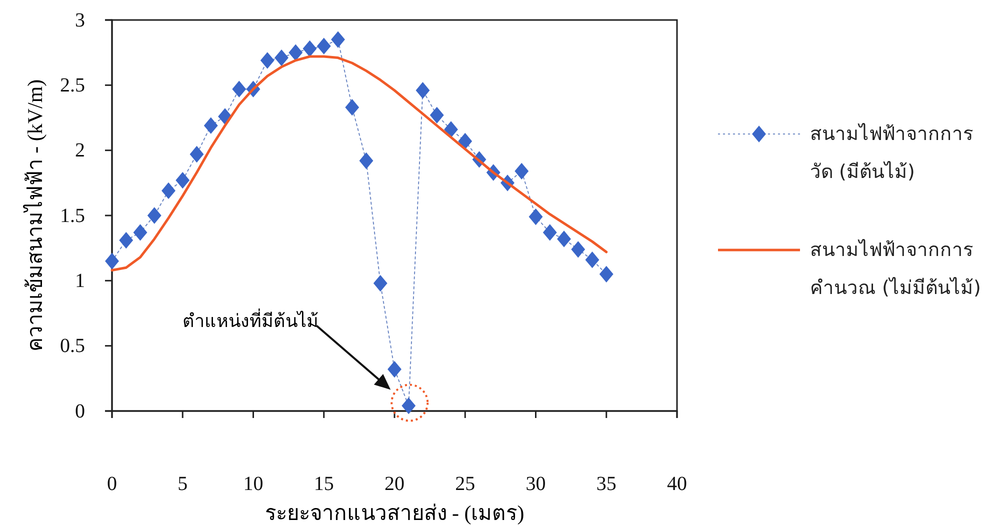 The width and height of the screenshot is (997, 525). Describe the element at coordinates (112, 484) in the screenshot. I see `x-tick-label: 0` at that location.